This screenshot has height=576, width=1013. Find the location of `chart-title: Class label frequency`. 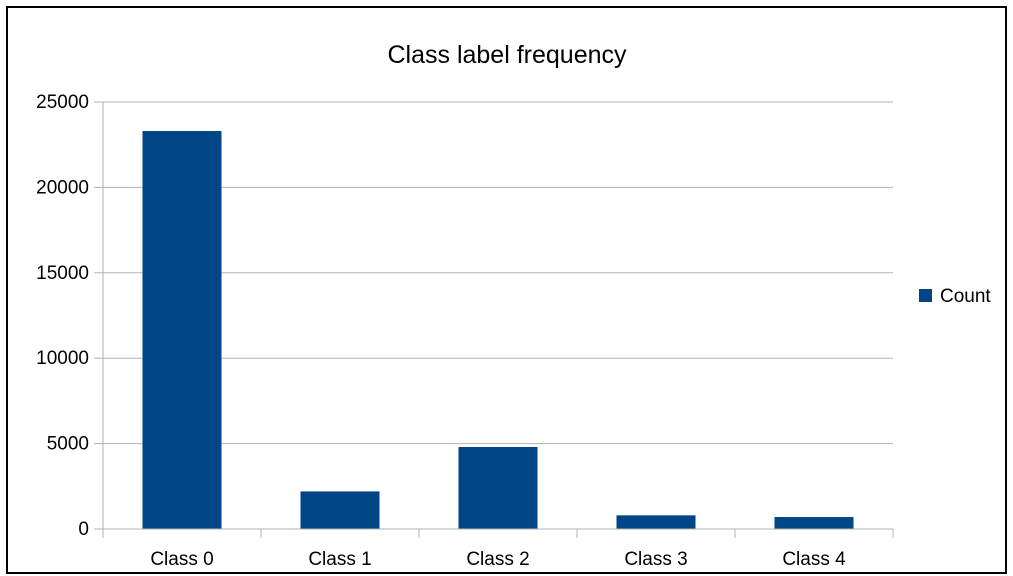

chart-title: Class label frequency is located at coordinates (507, 55).